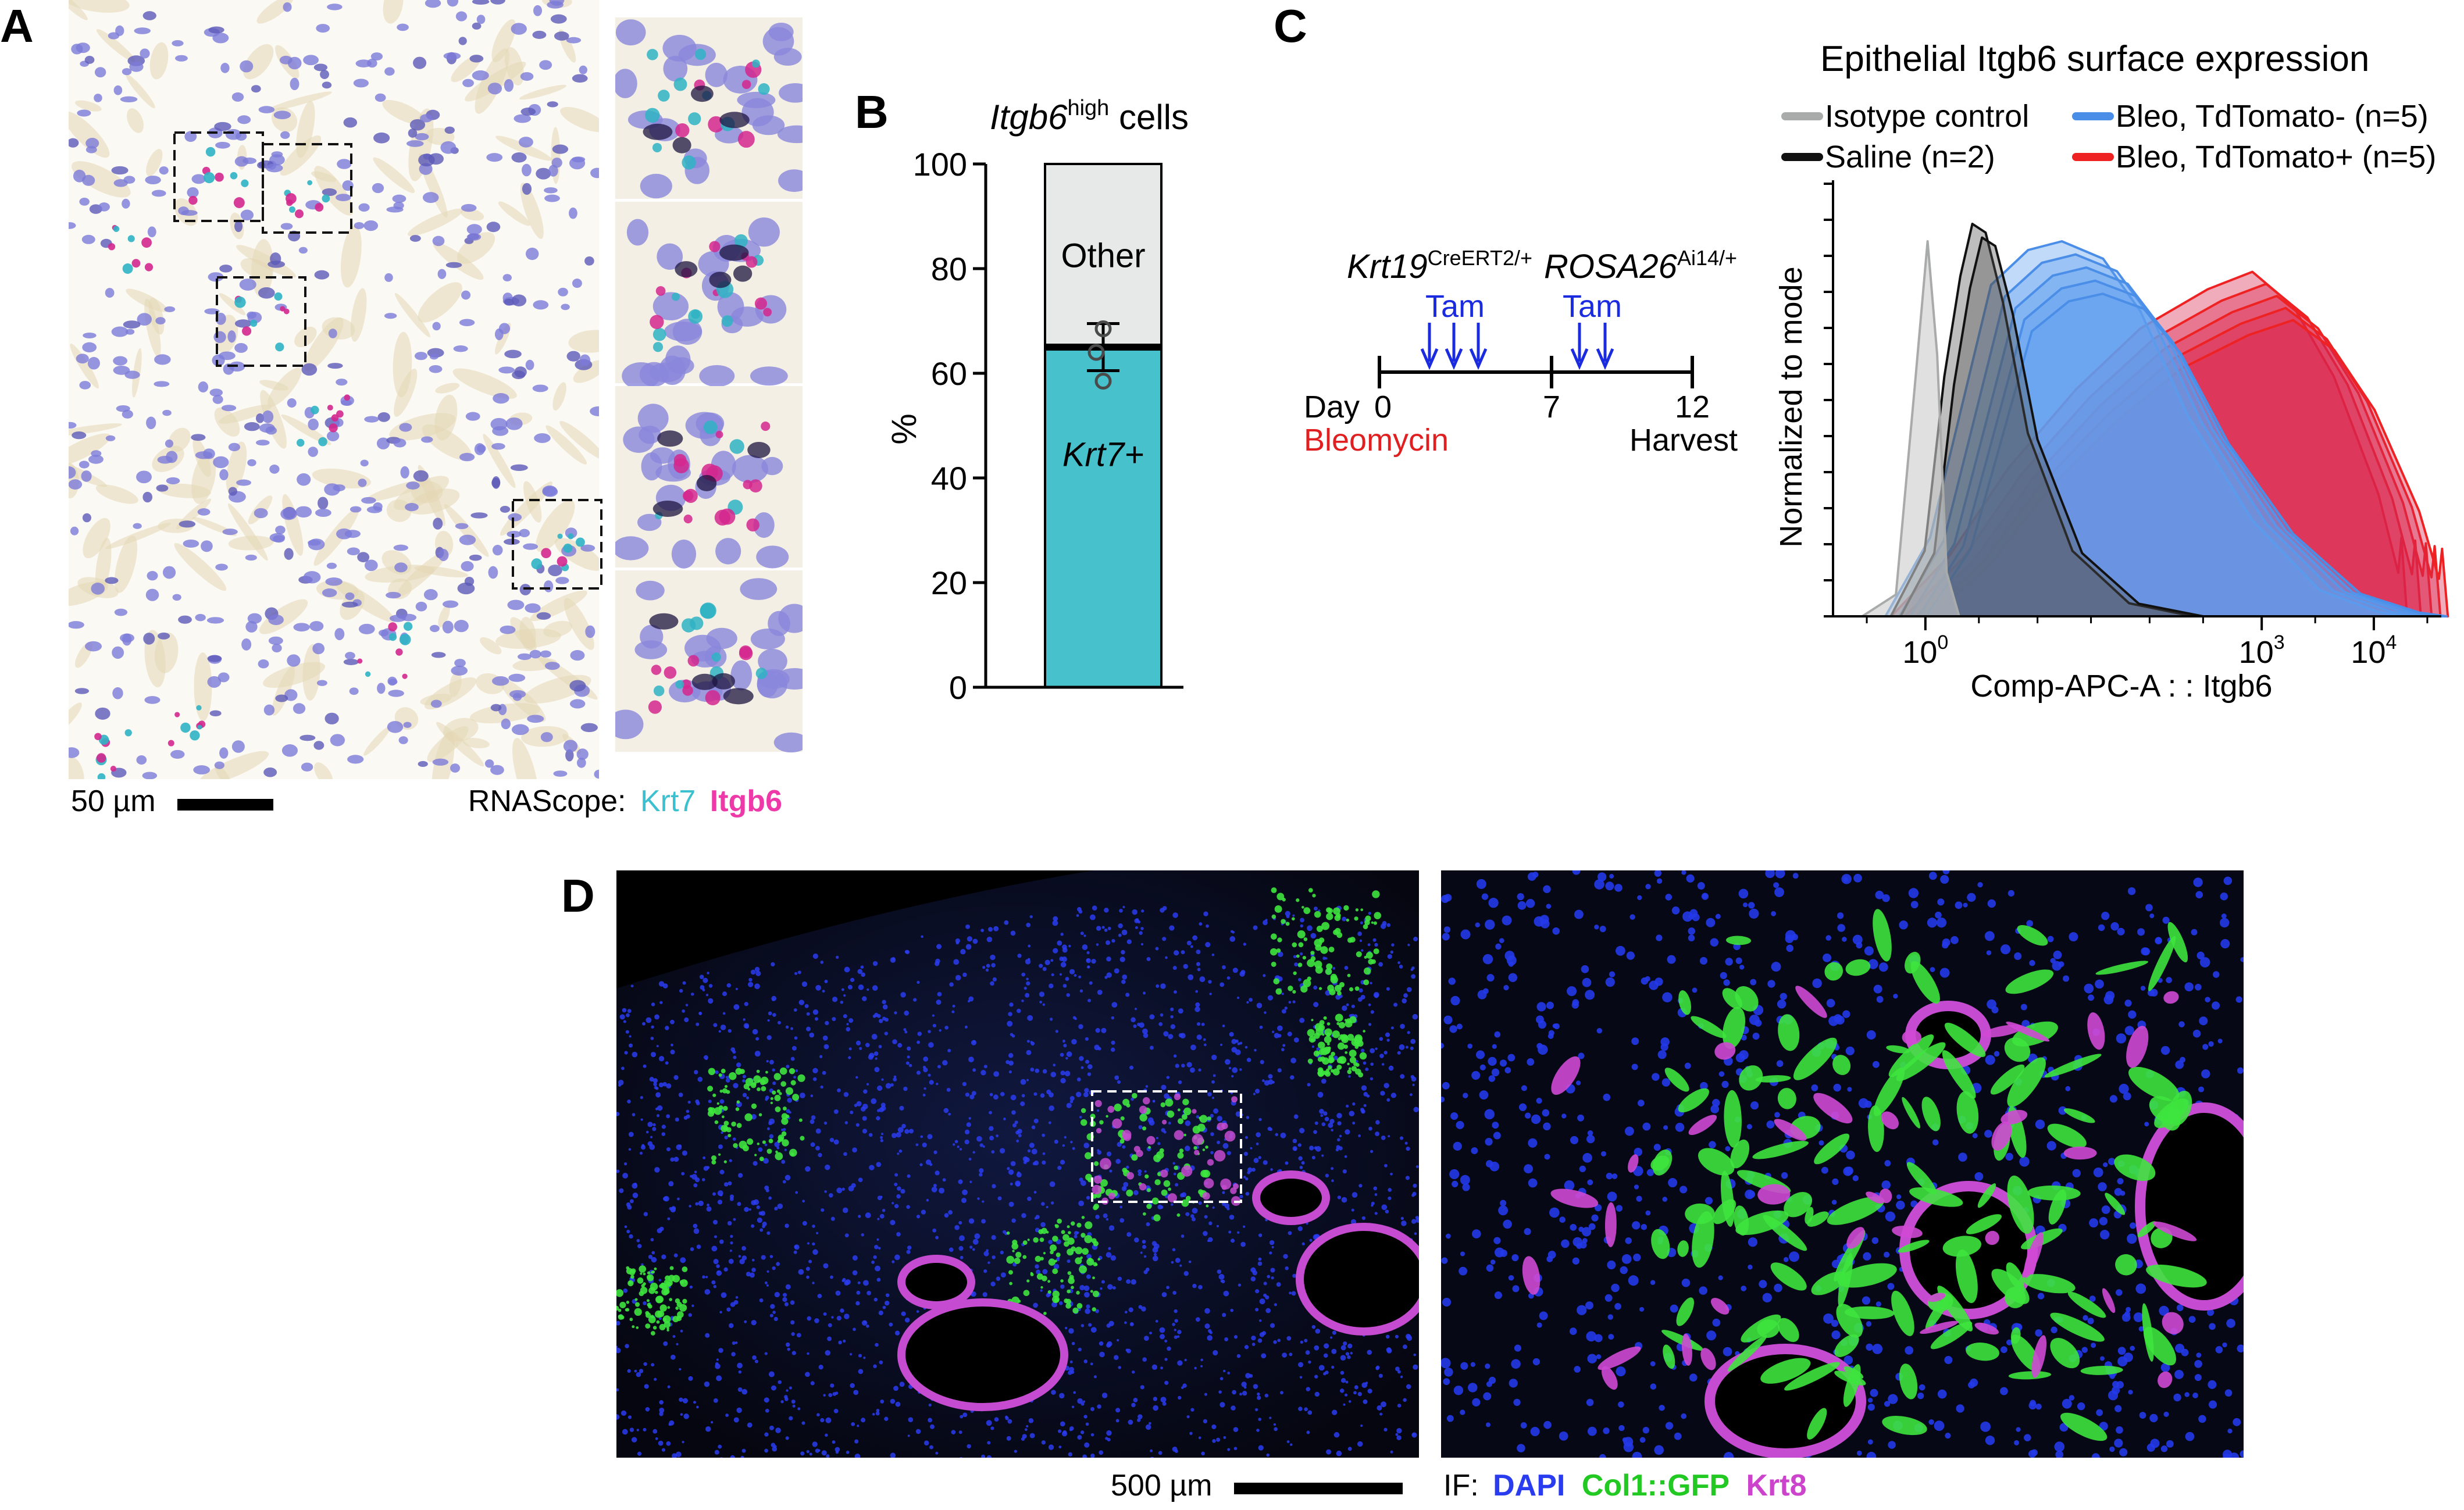  Describe the element at coordinates (904, 428) in the screenshot. I see `b-ylabel: %` at that location.